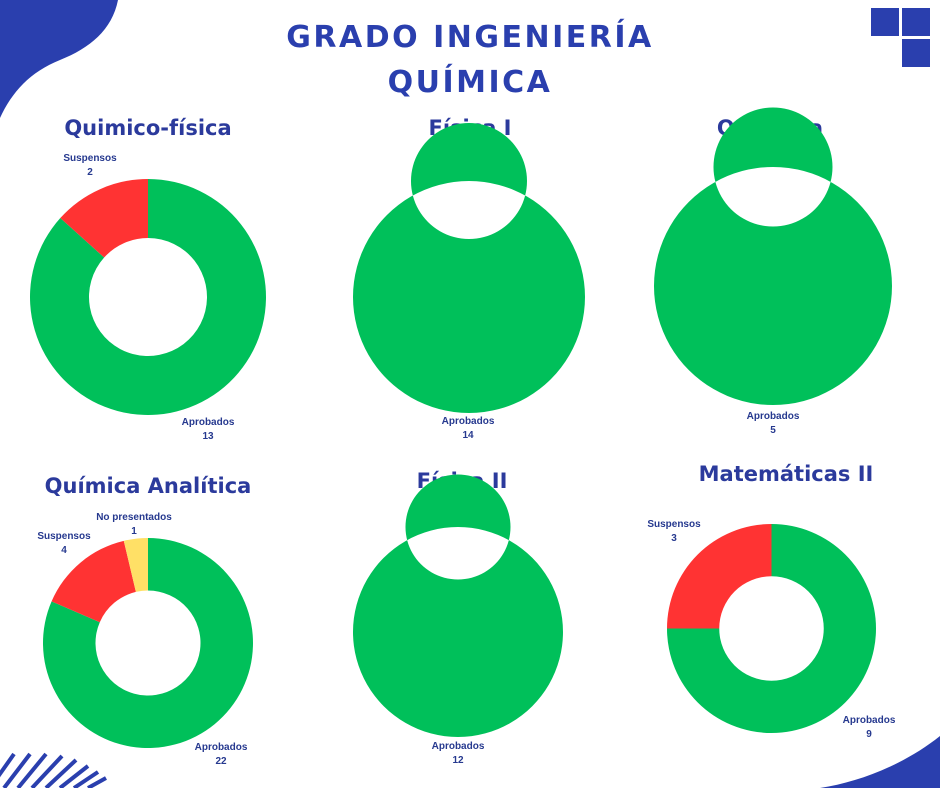 The image size is (940, 788). What do you see at coordinates (59, 59) in the screenshot?
I see `corner-blob-decoration` at bounding box center [59, 59].